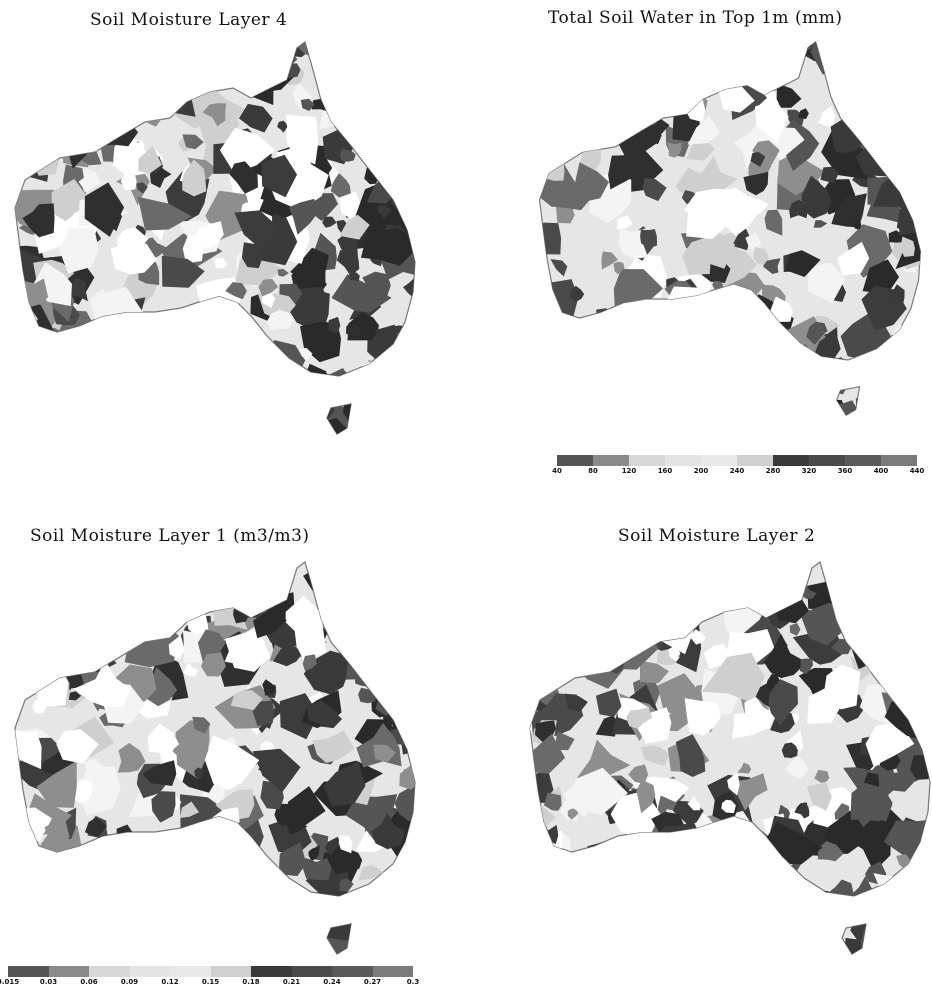  Describe the element at coordinates (717, 536) in the screenshot. I see `panel-title-layer2: Soil Moisture Layer 2` at that location.